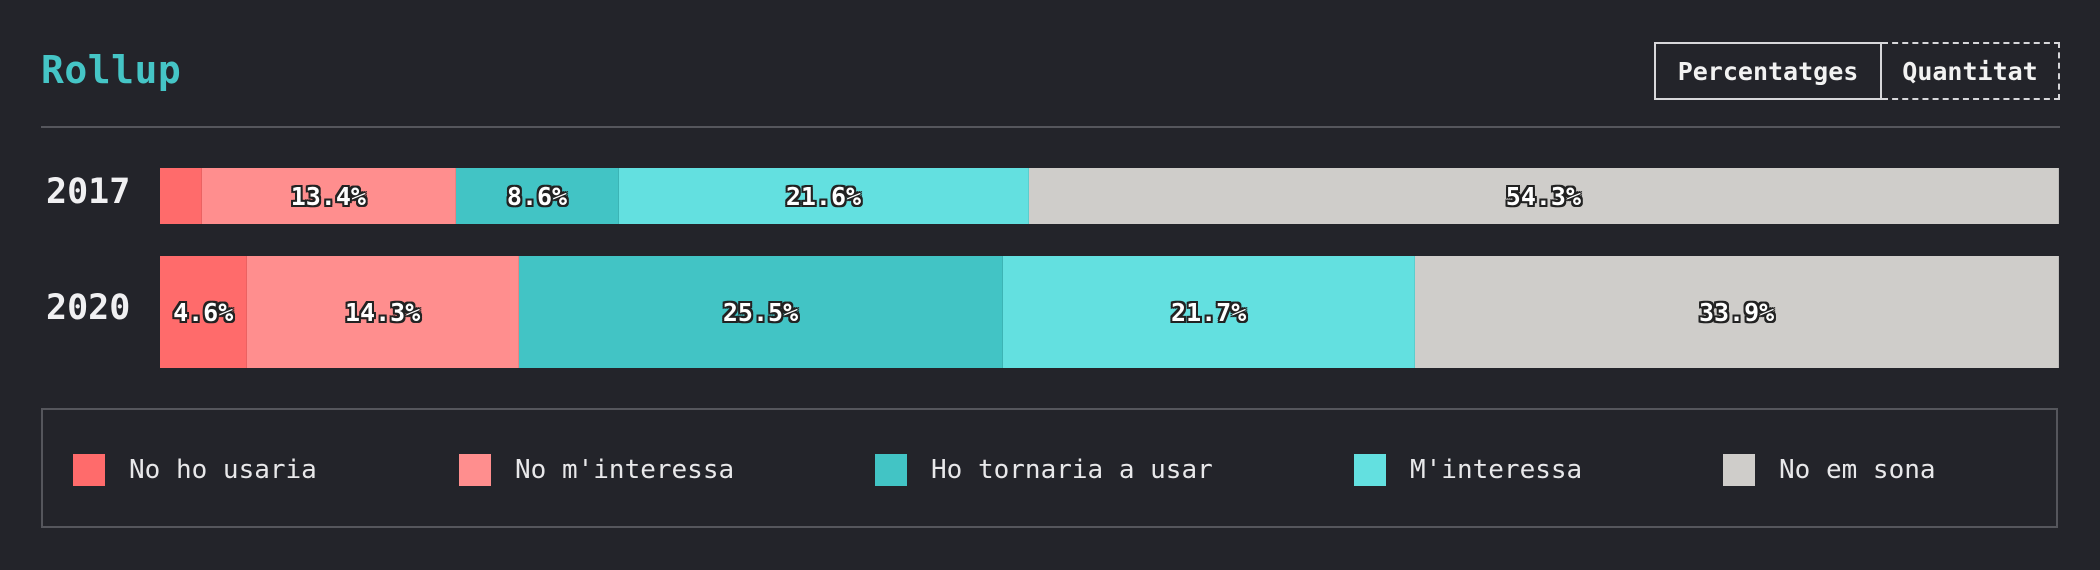  What do you see at coordinates (1971, 71) in the screenshot?
I see `quantity-button: Quantitat` at bounding box center [1971, 71].